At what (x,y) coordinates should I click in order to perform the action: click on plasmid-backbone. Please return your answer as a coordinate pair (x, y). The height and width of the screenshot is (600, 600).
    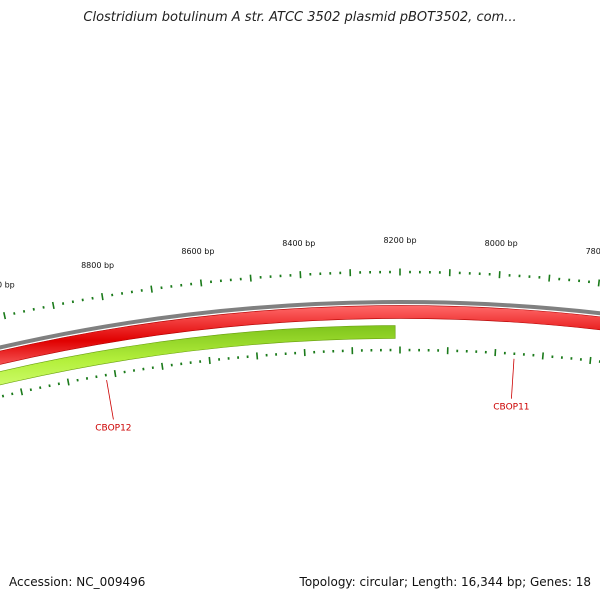
    Looking at the image, I should click on (300, 325).